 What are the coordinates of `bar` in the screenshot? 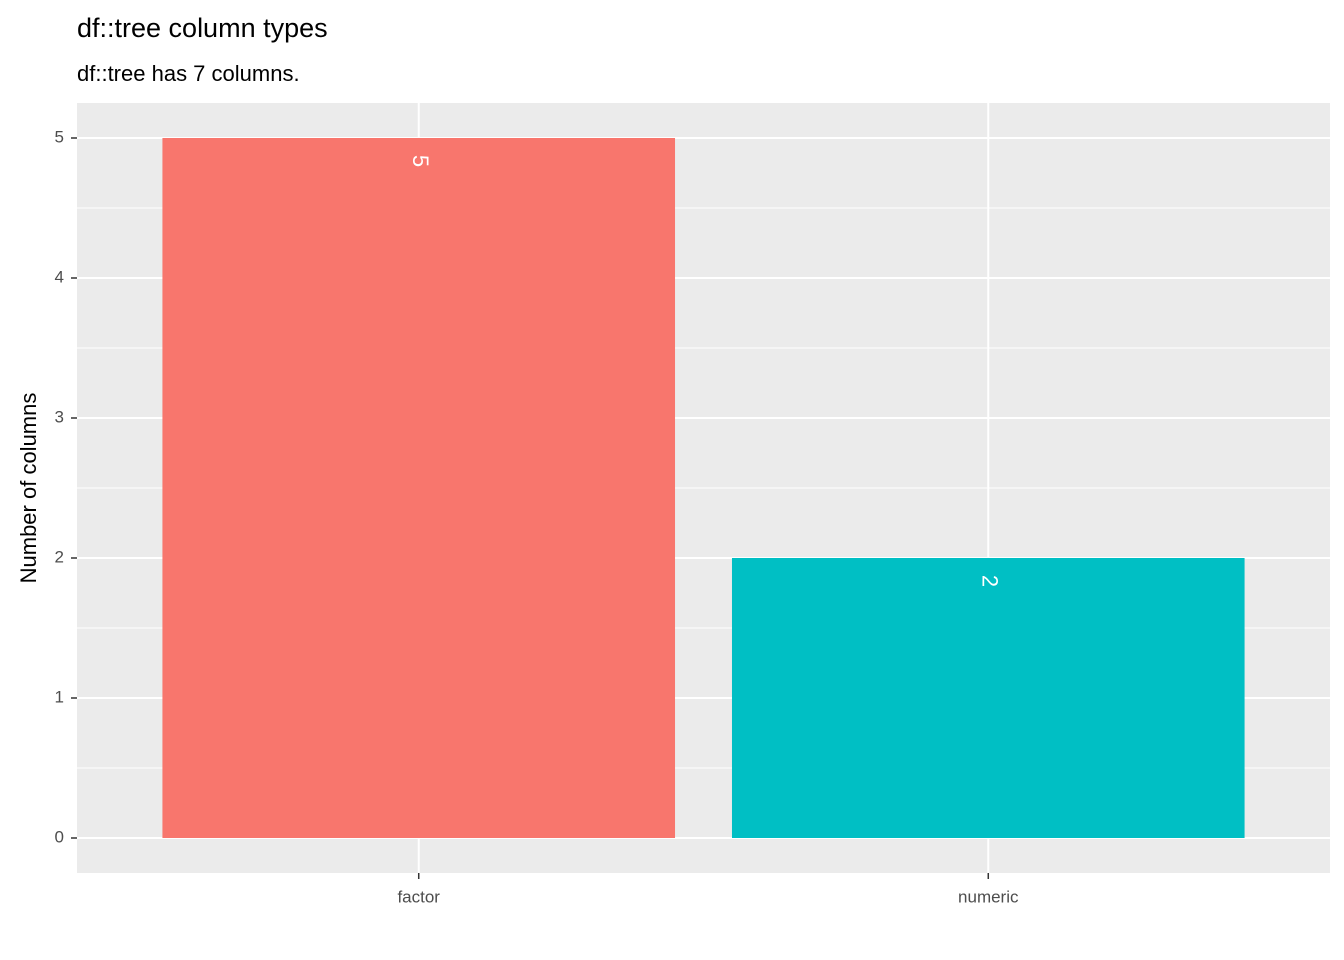 It's located at (988, 698).